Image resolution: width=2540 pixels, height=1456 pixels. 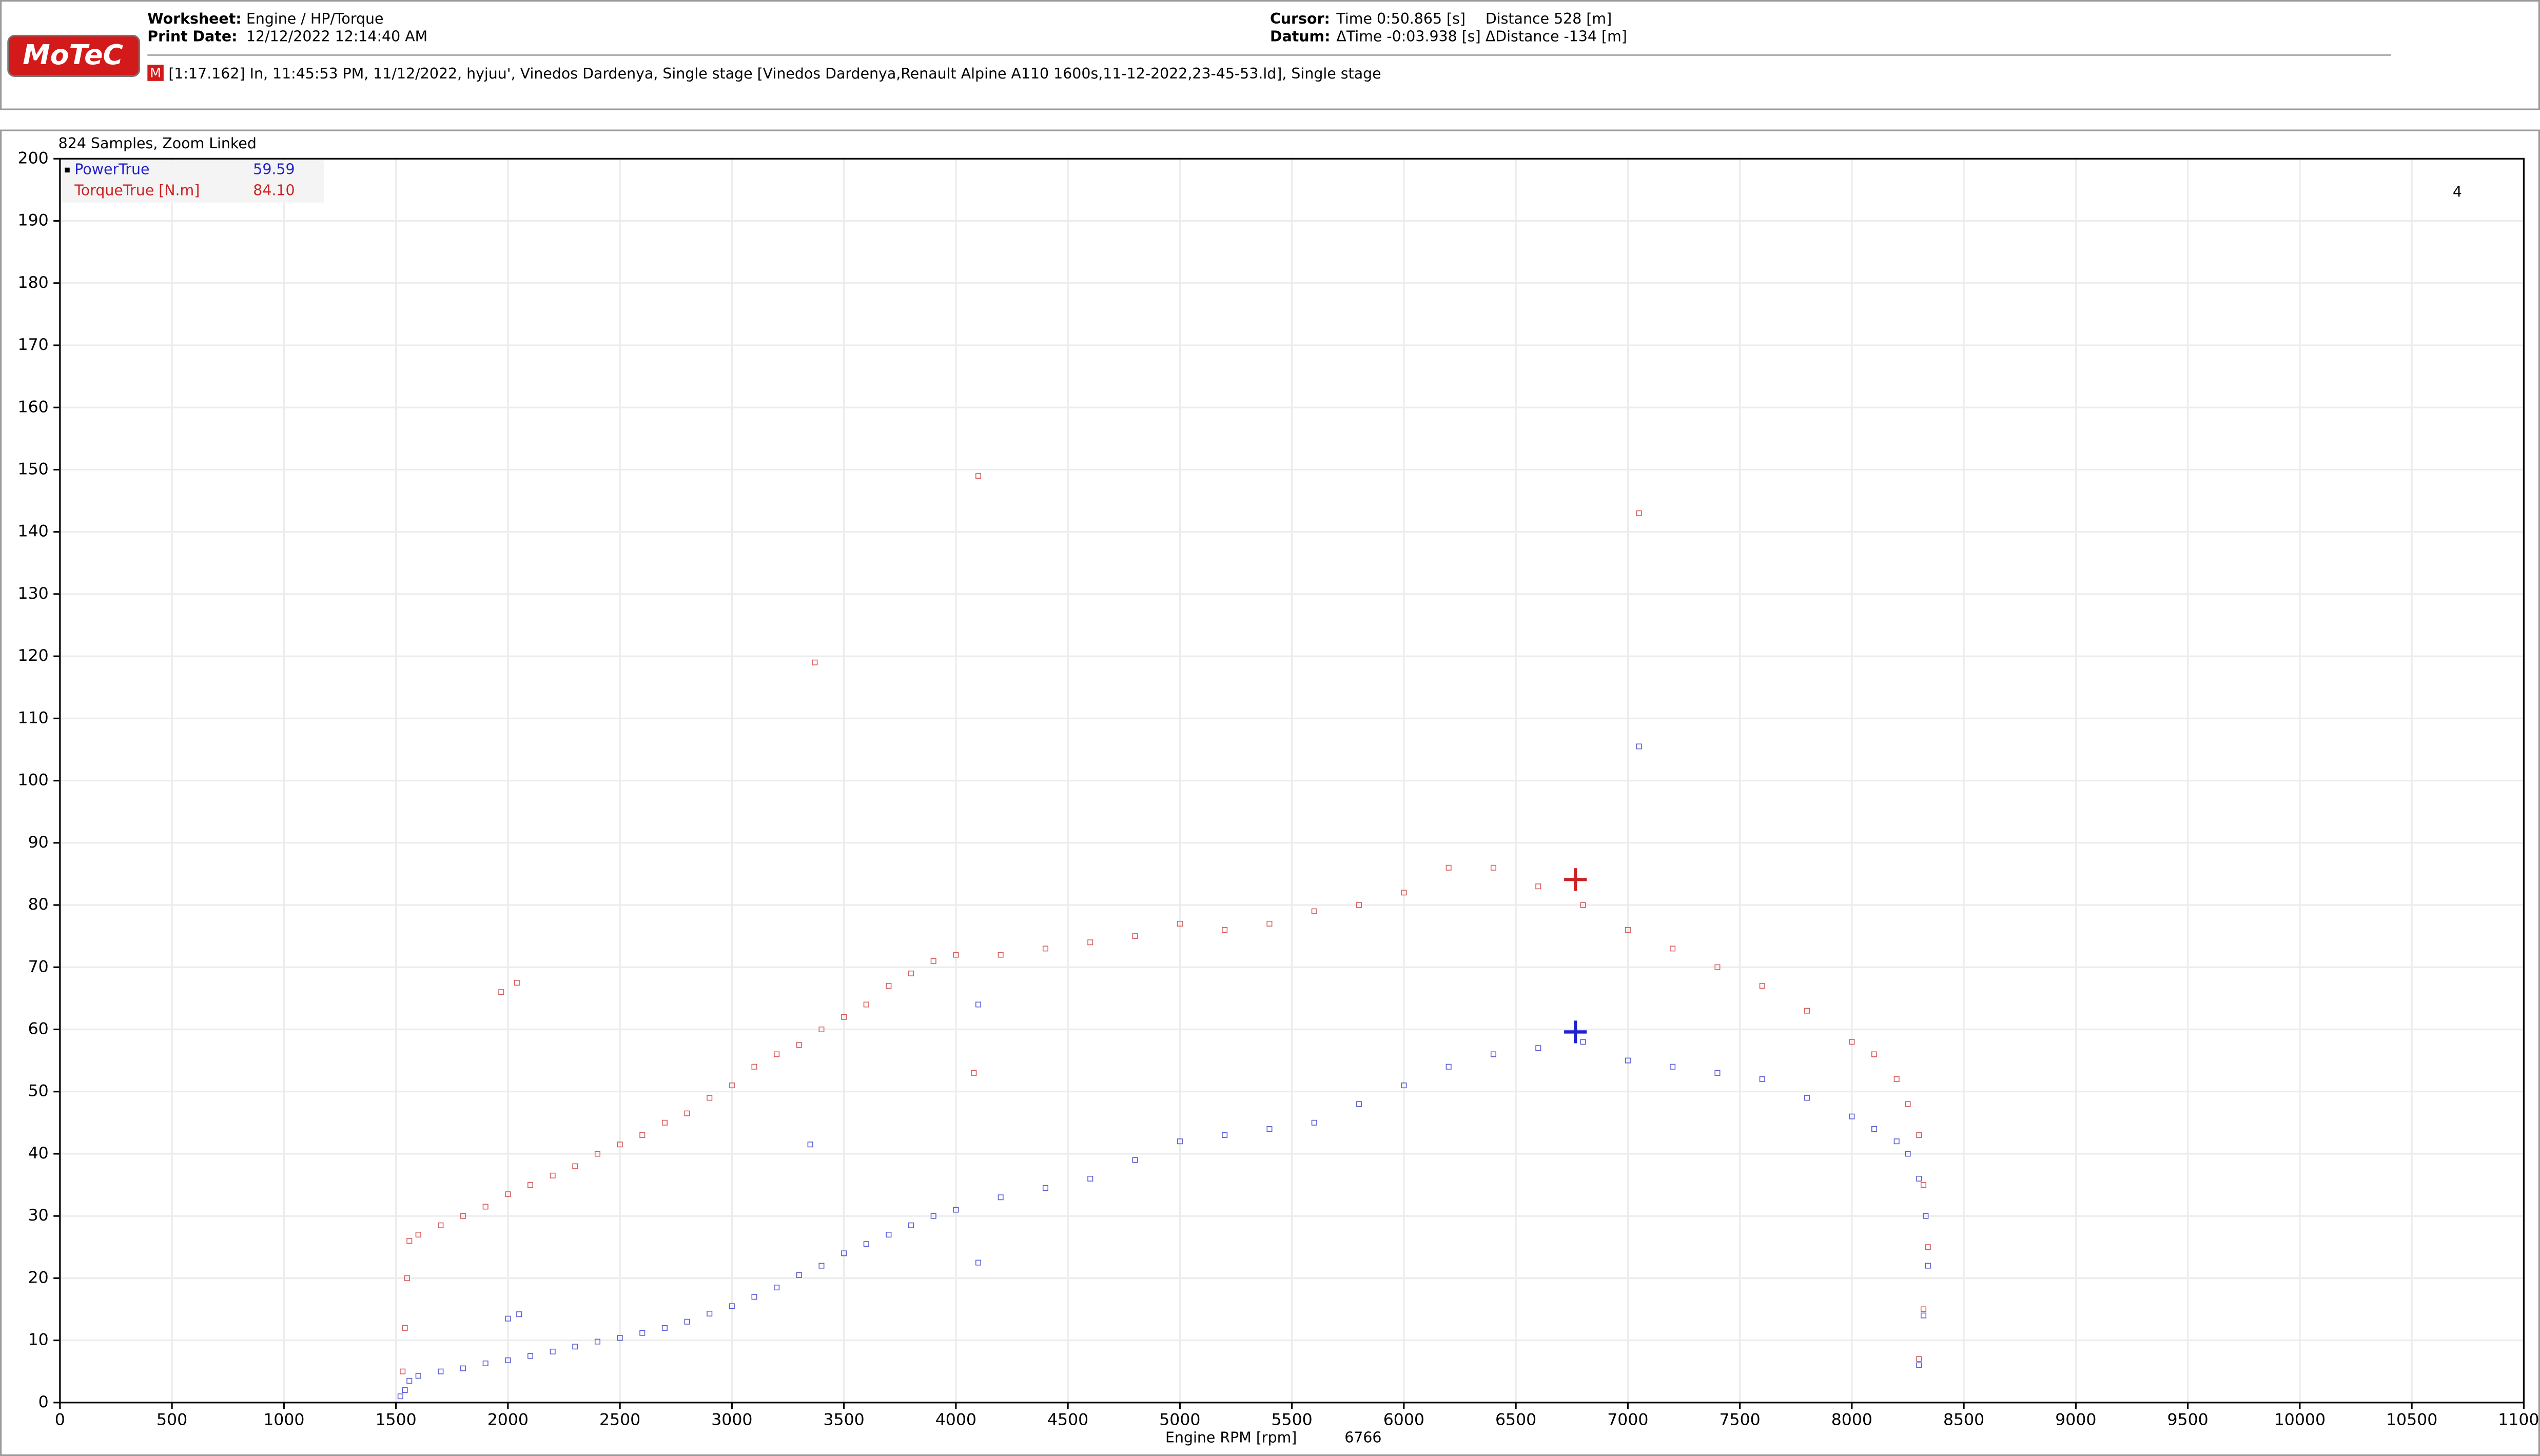 I want to click on label: Worksheet:, so click(x=194, y=18).